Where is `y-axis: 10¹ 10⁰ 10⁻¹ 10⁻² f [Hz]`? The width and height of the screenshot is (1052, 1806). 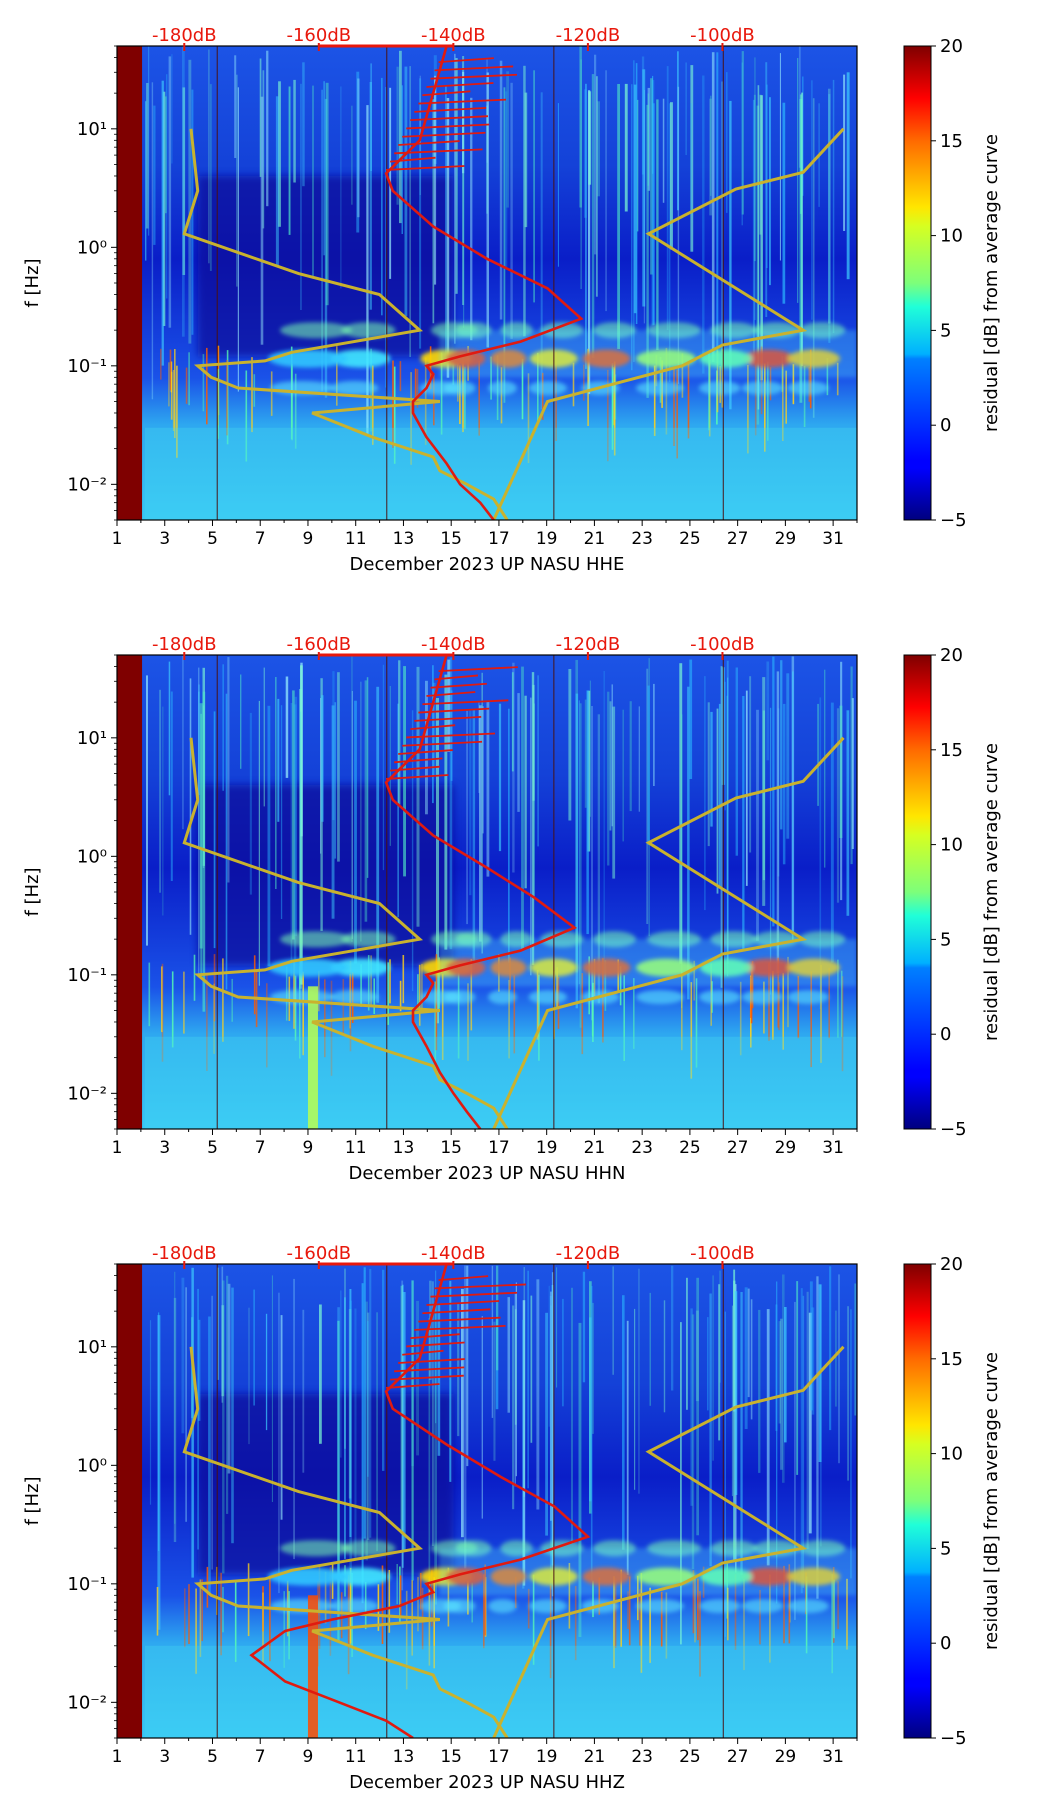 y-axis: 10¹ 10⁰ 10⁻¹ 10⁻² f [Hz] is located at coordinates (69, 892).